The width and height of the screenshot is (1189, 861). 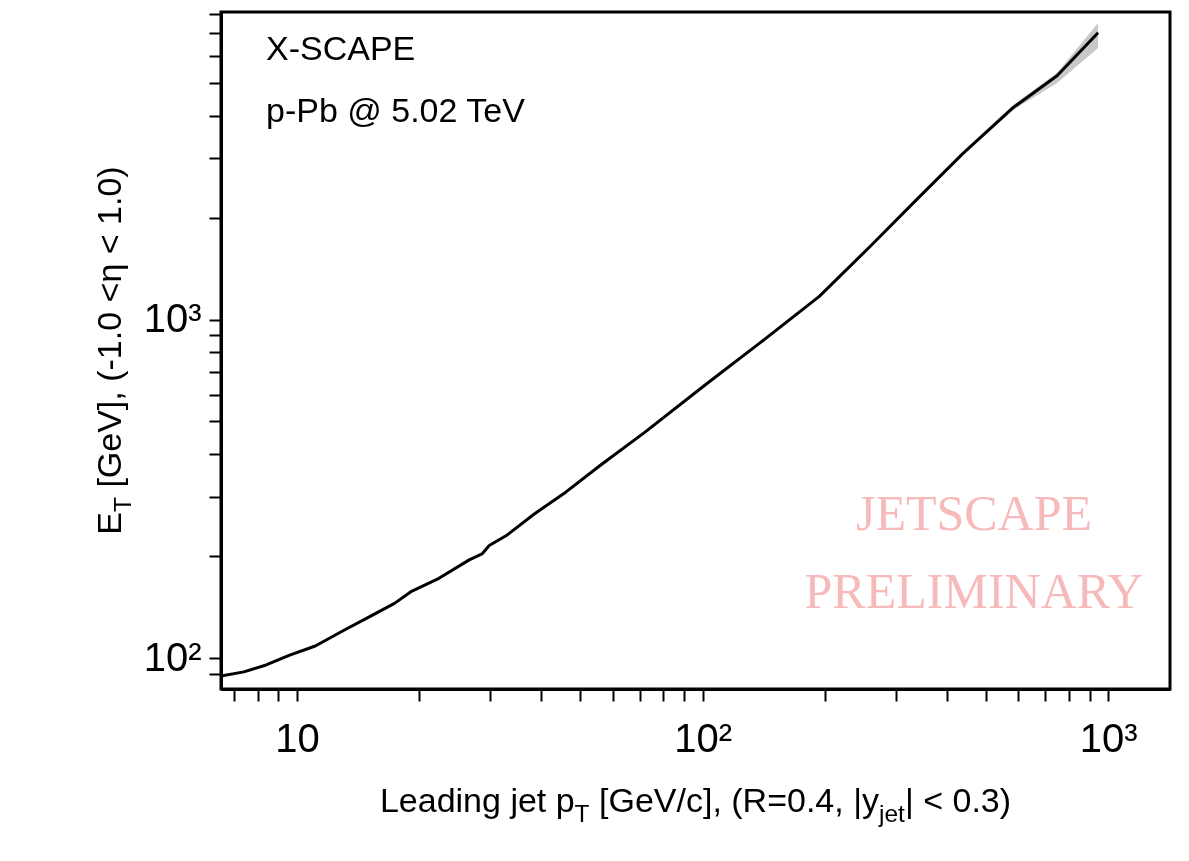 What do you see at coordinates (1108, 737) in the screenshot?
I see `x-tick-label: 10³` at bounding box center [1108, 737].